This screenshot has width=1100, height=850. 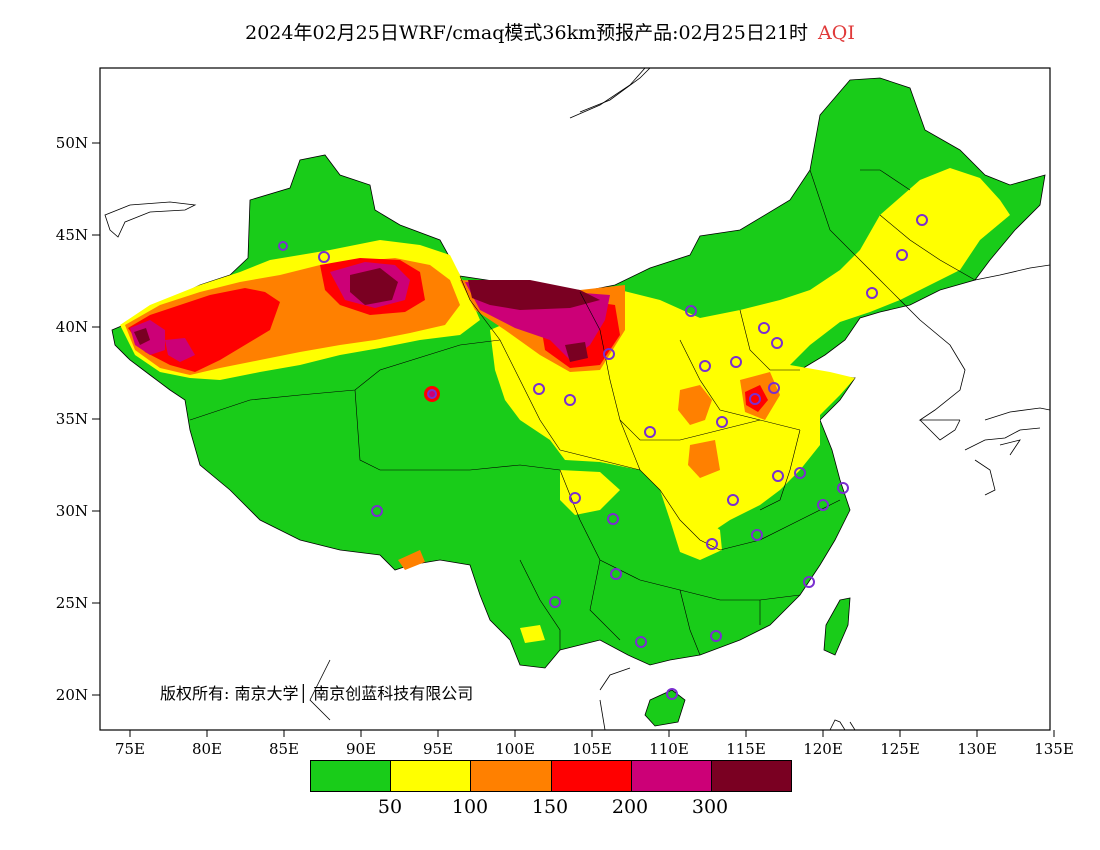 What do you see at coordinates (374, 286) in the screenshot?
I see `aqi-zone-maroon-north` at bounding box center [374, 286].